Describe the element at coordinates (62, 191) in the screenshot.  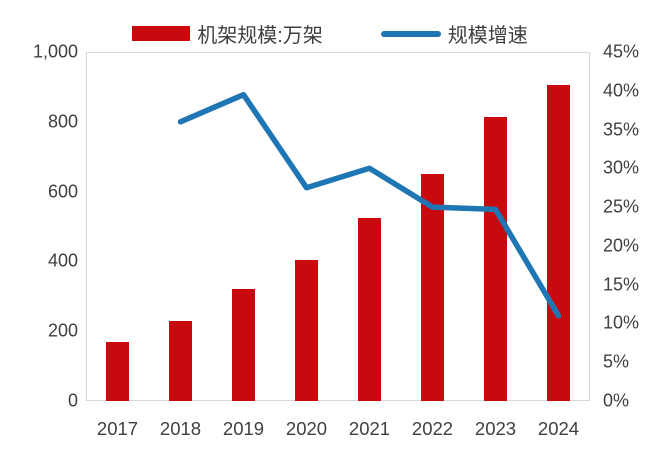
I see `left-axis-tick-label: 600` at that location.